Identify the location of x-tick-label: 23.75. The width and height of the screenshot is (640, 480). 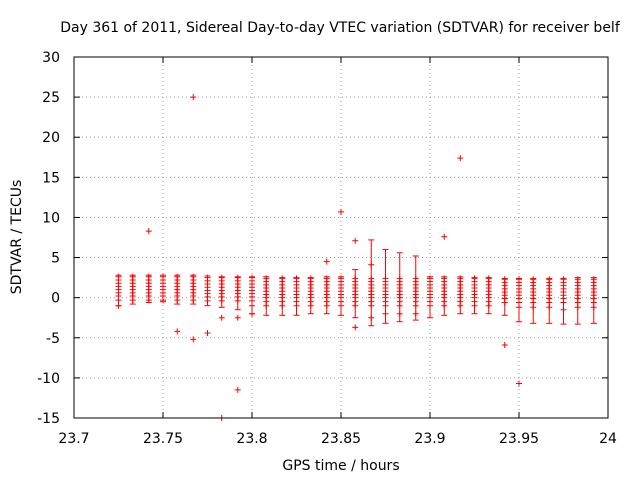
(163, 439).